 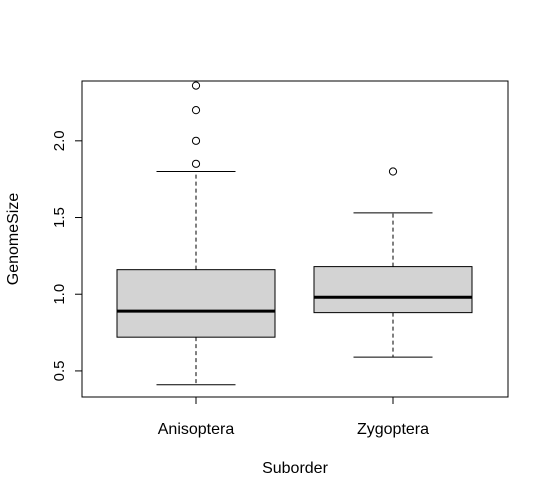 I want to click on y-tick-label: 1.5, so click(x=59, y=217).